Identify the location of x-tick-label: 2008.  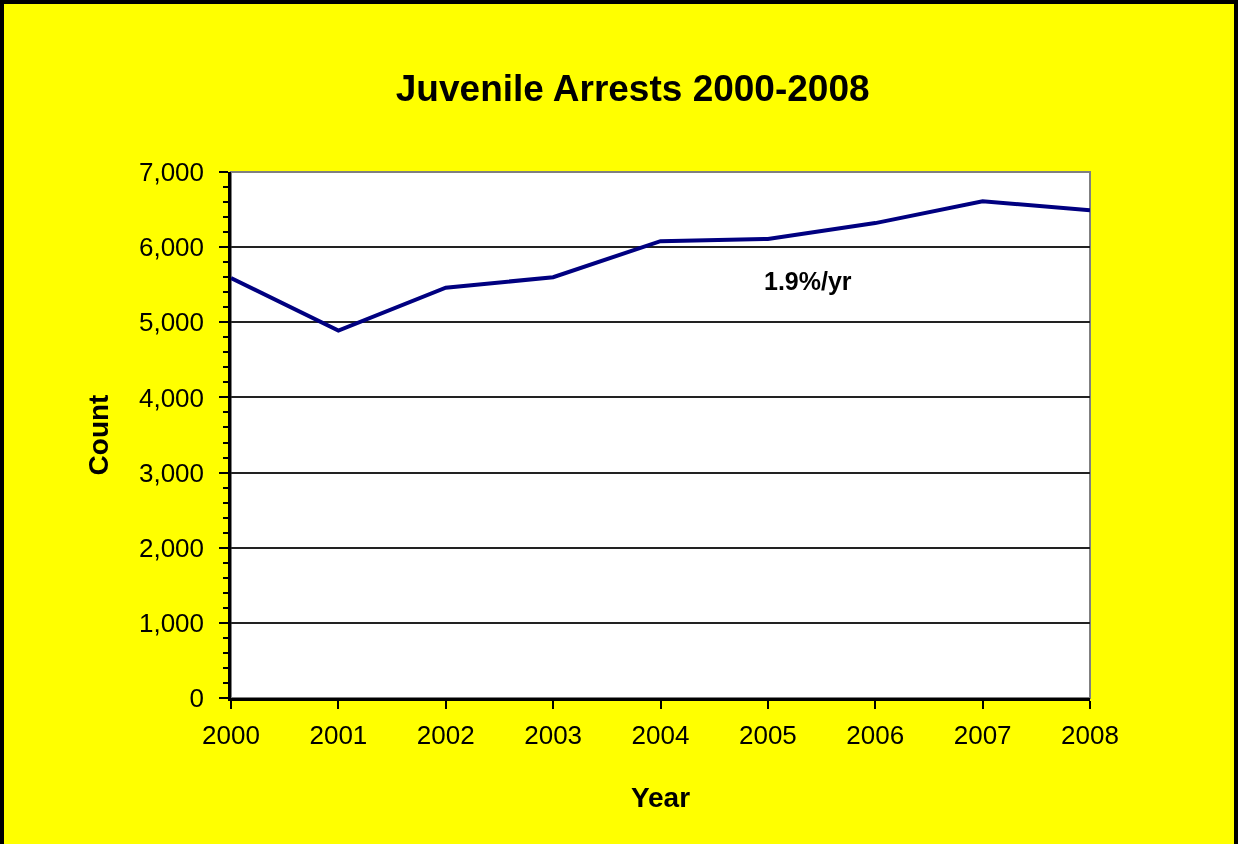
(1090, 734).